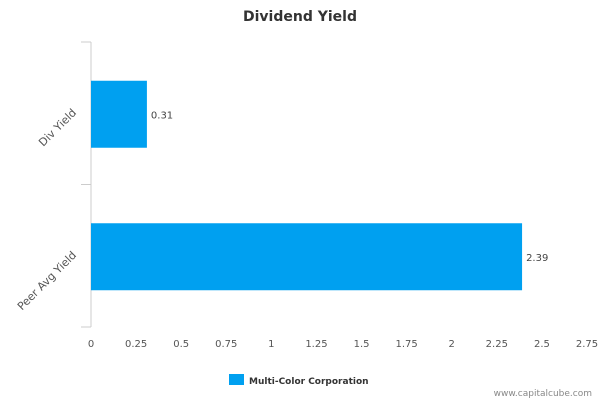 Image resolution: width=600 pixels, height=400 pixels. What do you see at coordinates (236, 379) in the screenshot?
I see `legend-swatch` at bounding box center [236, 379].